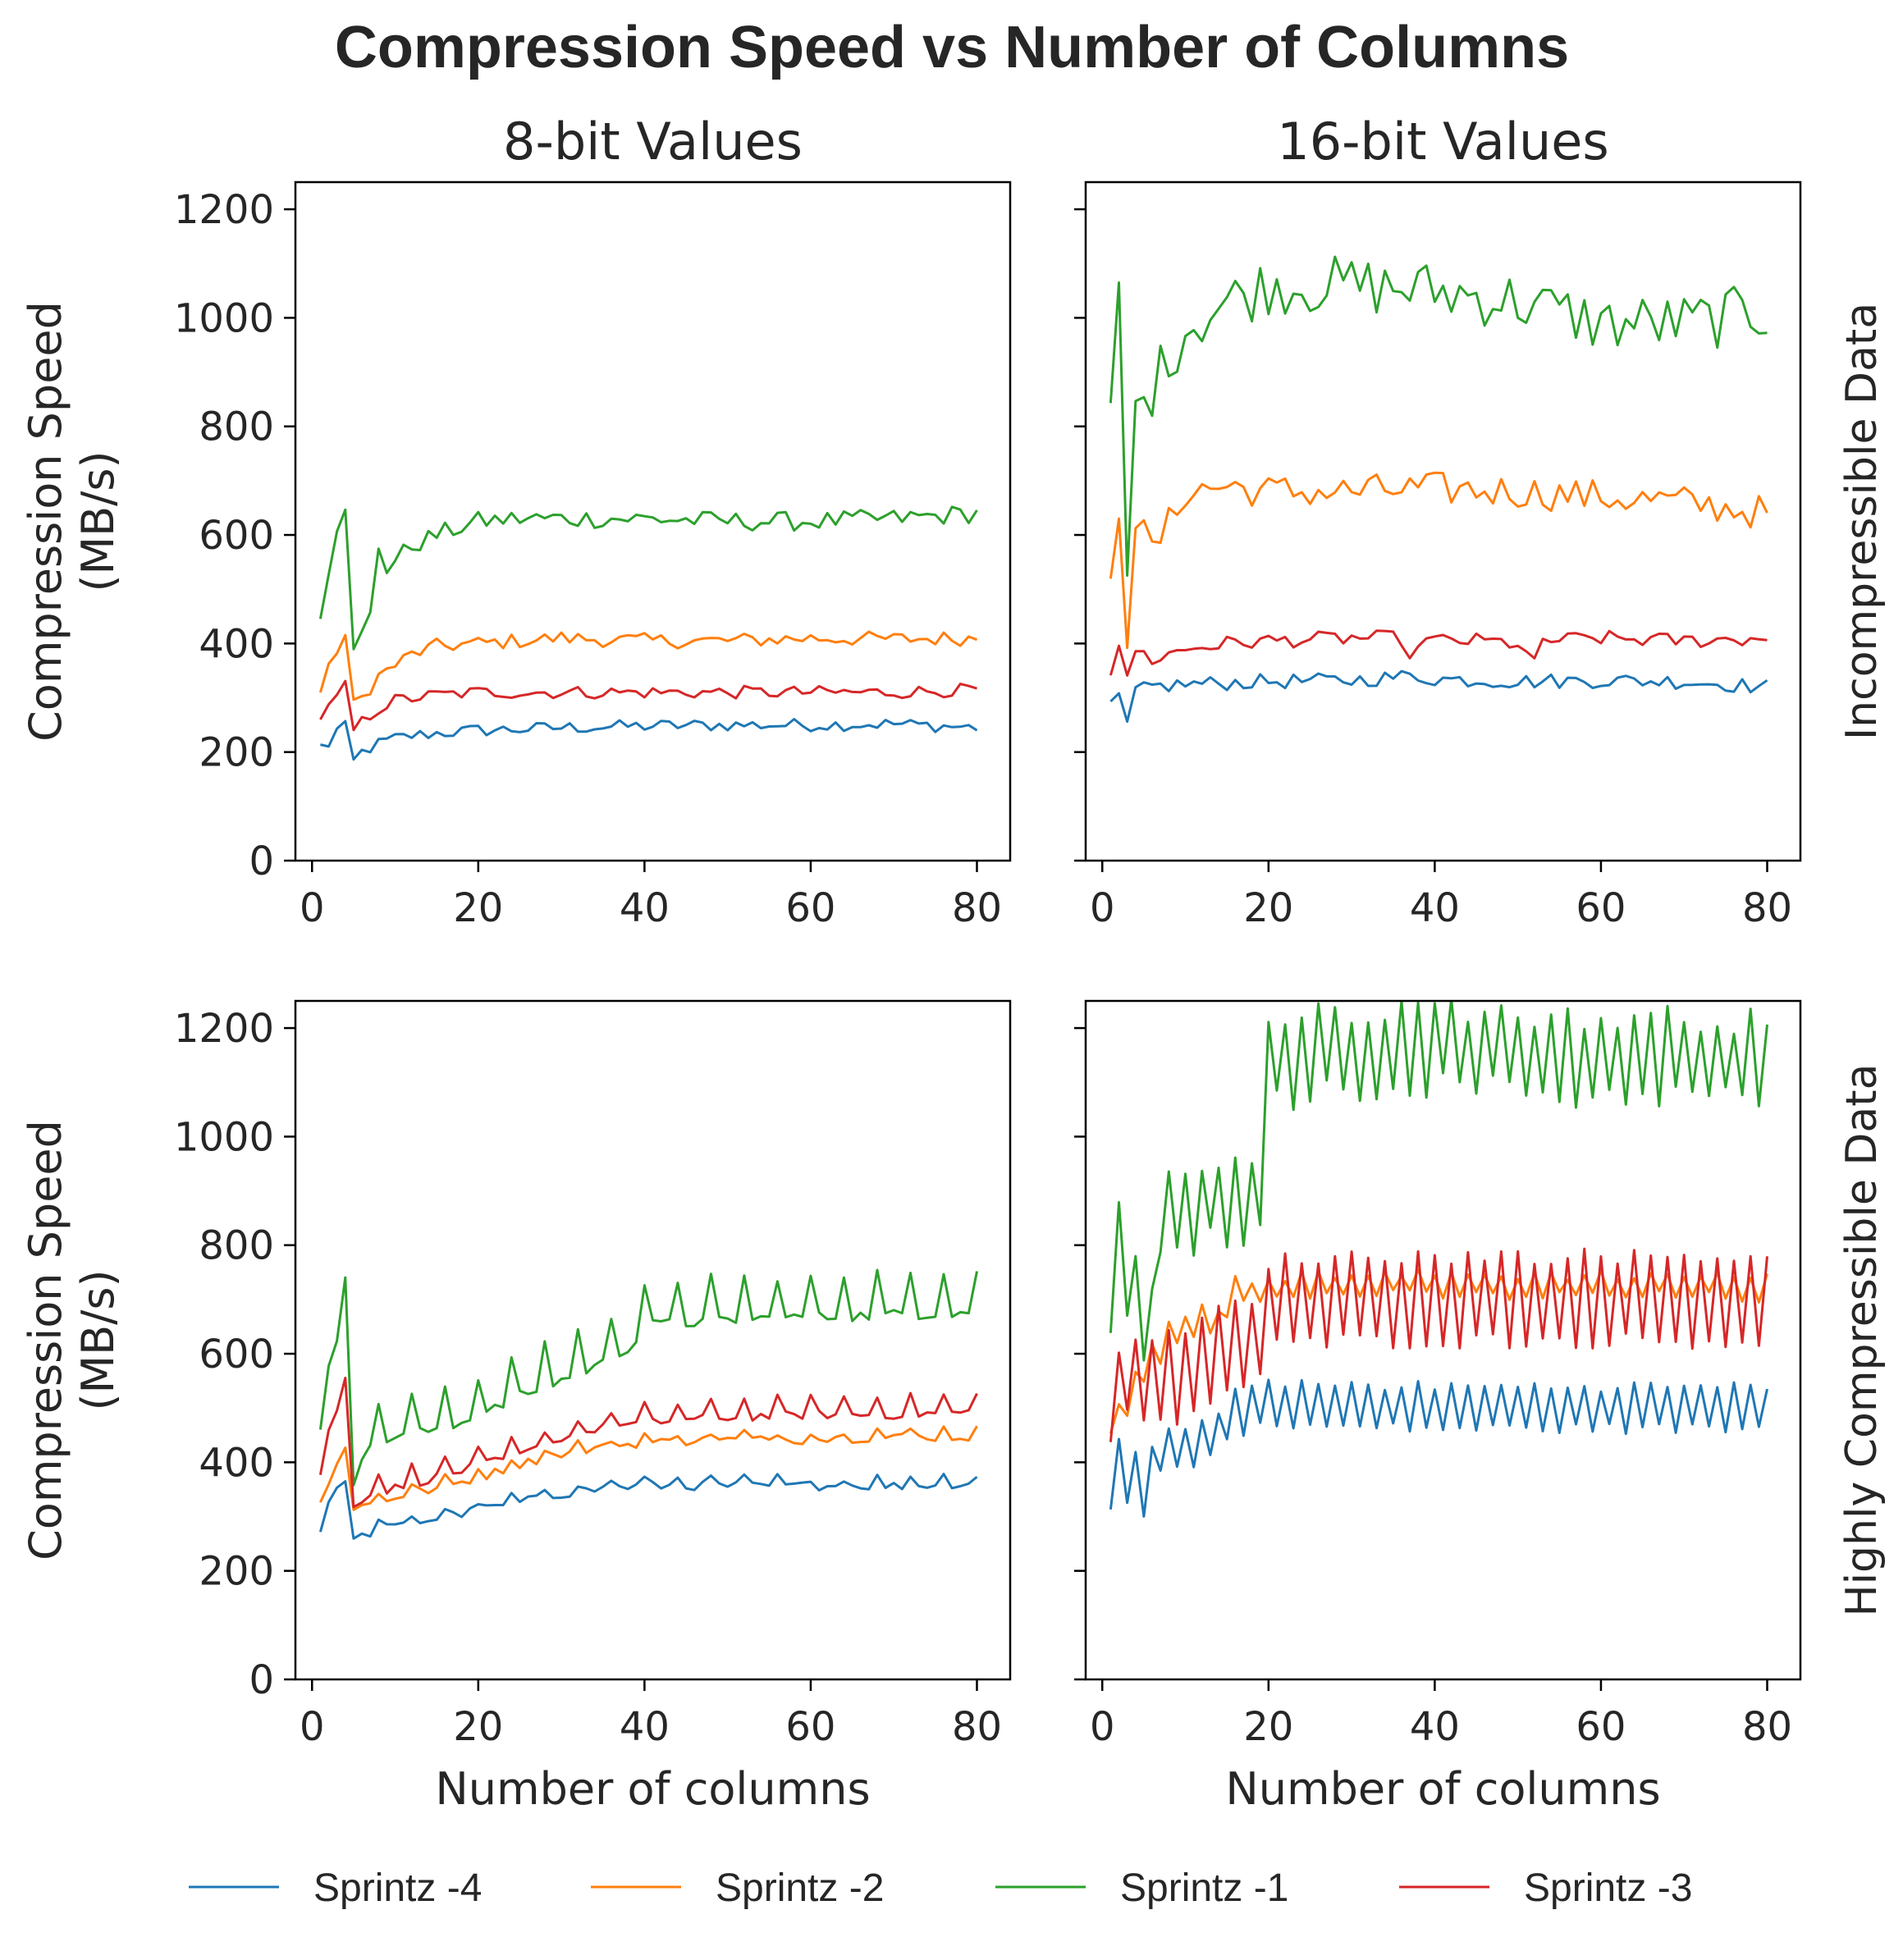 The image size is (1903, 1960). I want to click on legend-item: Sprintz -4, so click(335, 1888).